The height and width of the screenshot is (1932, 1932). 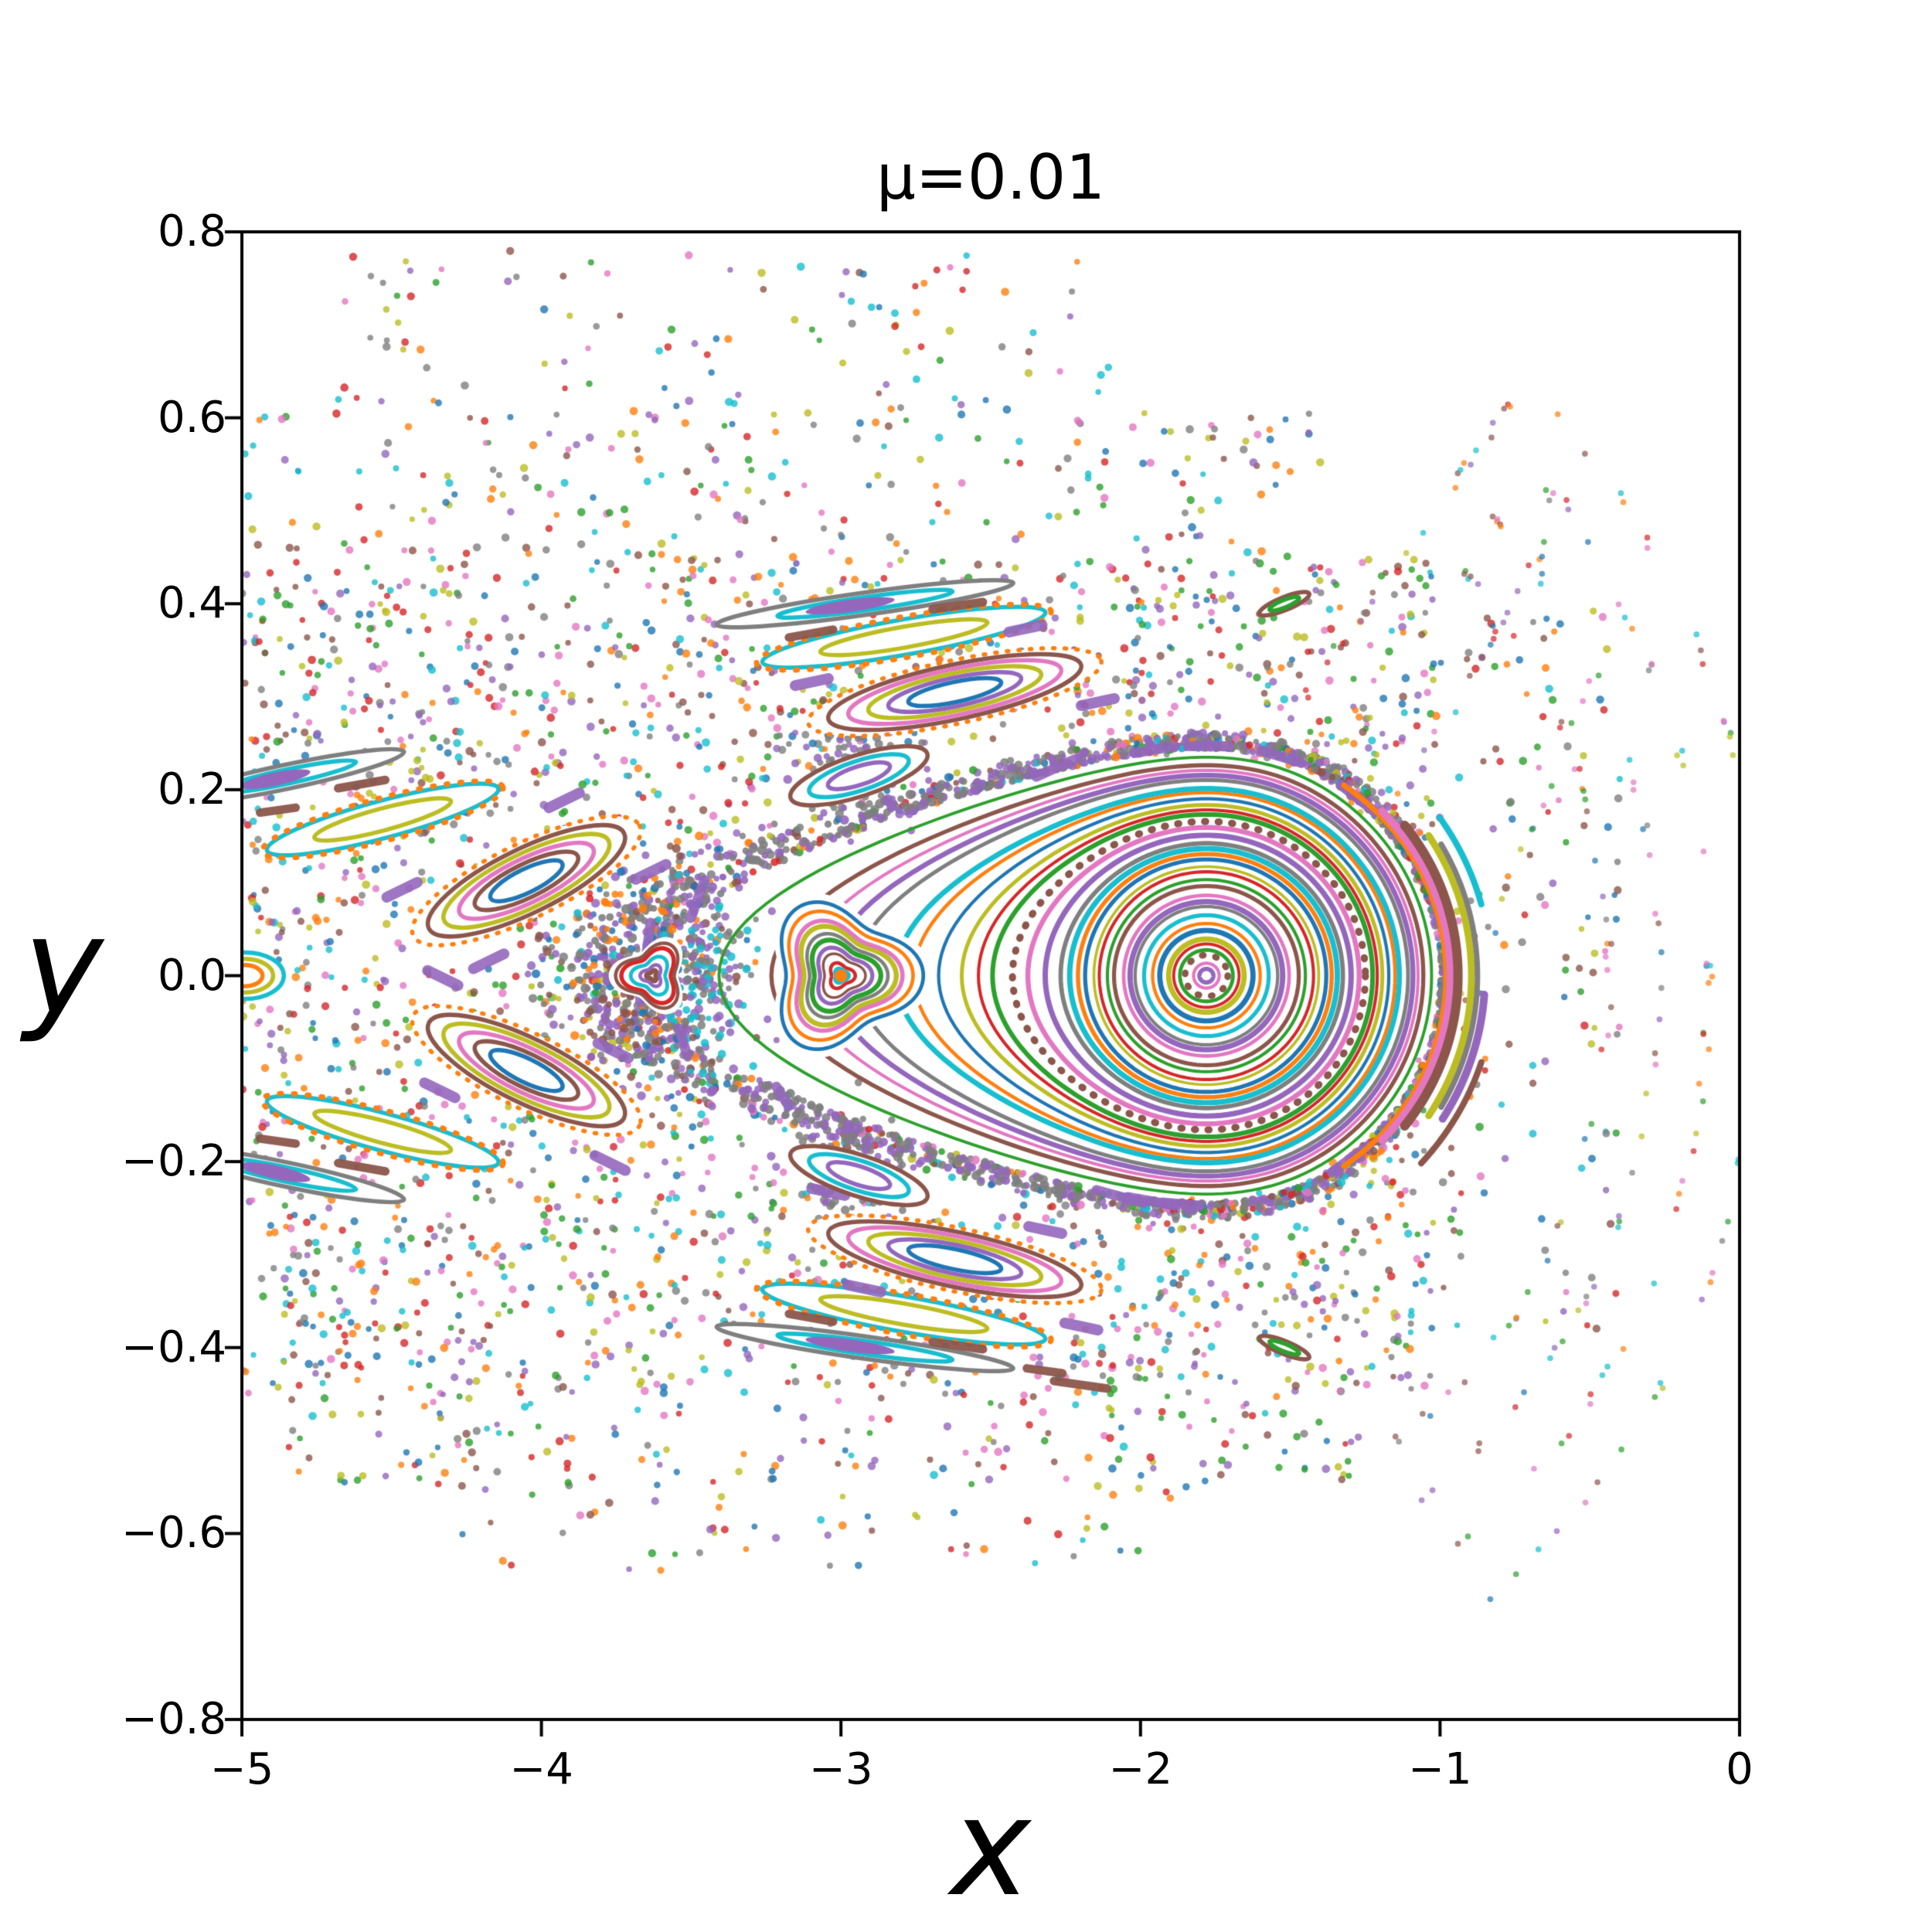 I want to click on x-tick-label: −1, so click(x=1440, y=1769).